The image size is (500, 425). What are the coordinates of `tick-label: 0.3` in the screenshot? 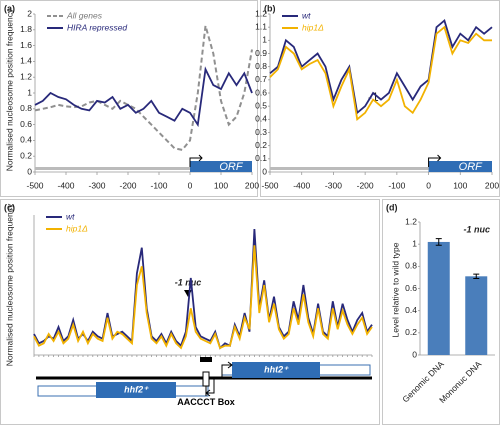 It's located at (261, 132).